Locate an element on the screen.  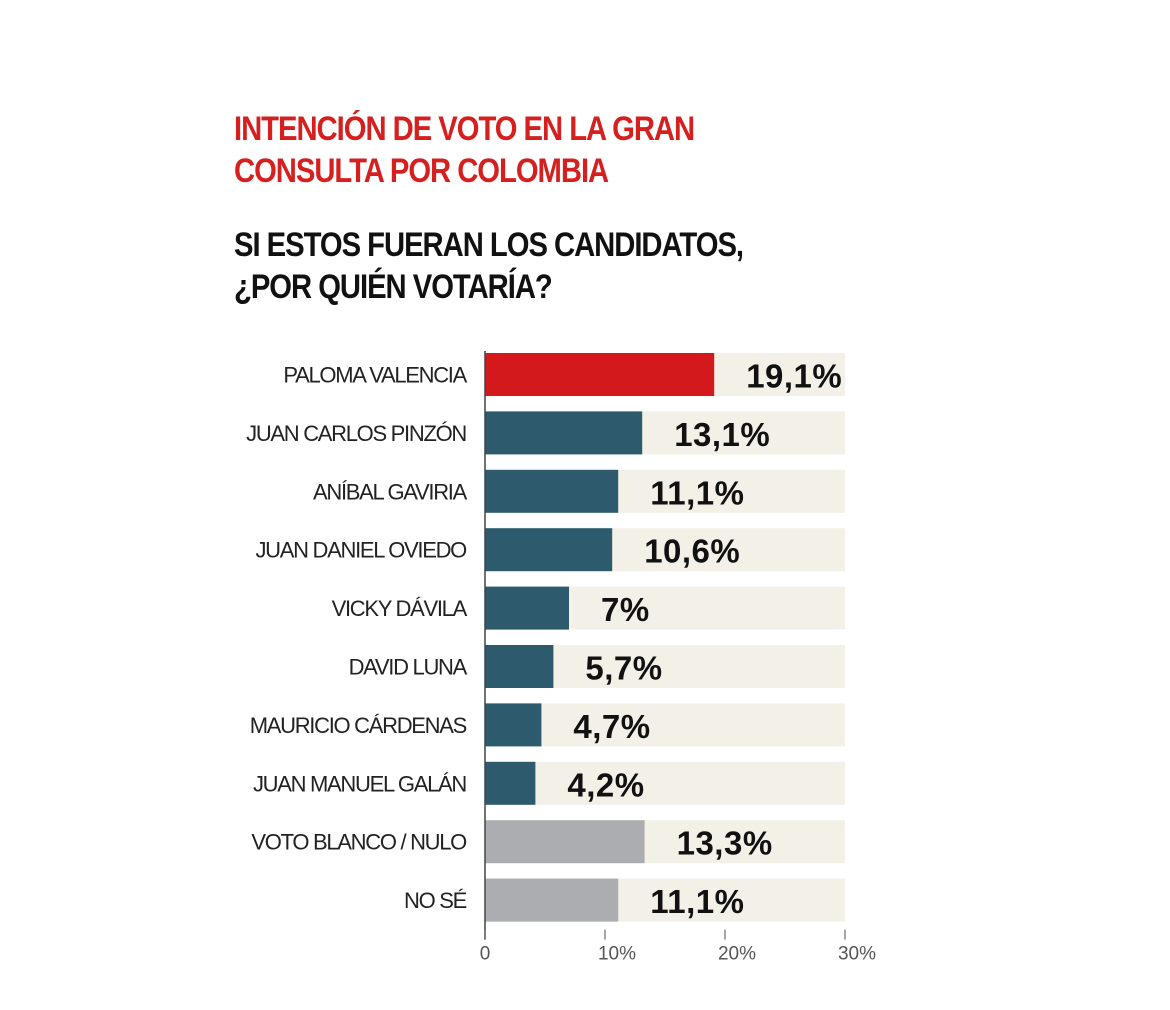
value-label: 13,1% is located at coordinates (722, 434).